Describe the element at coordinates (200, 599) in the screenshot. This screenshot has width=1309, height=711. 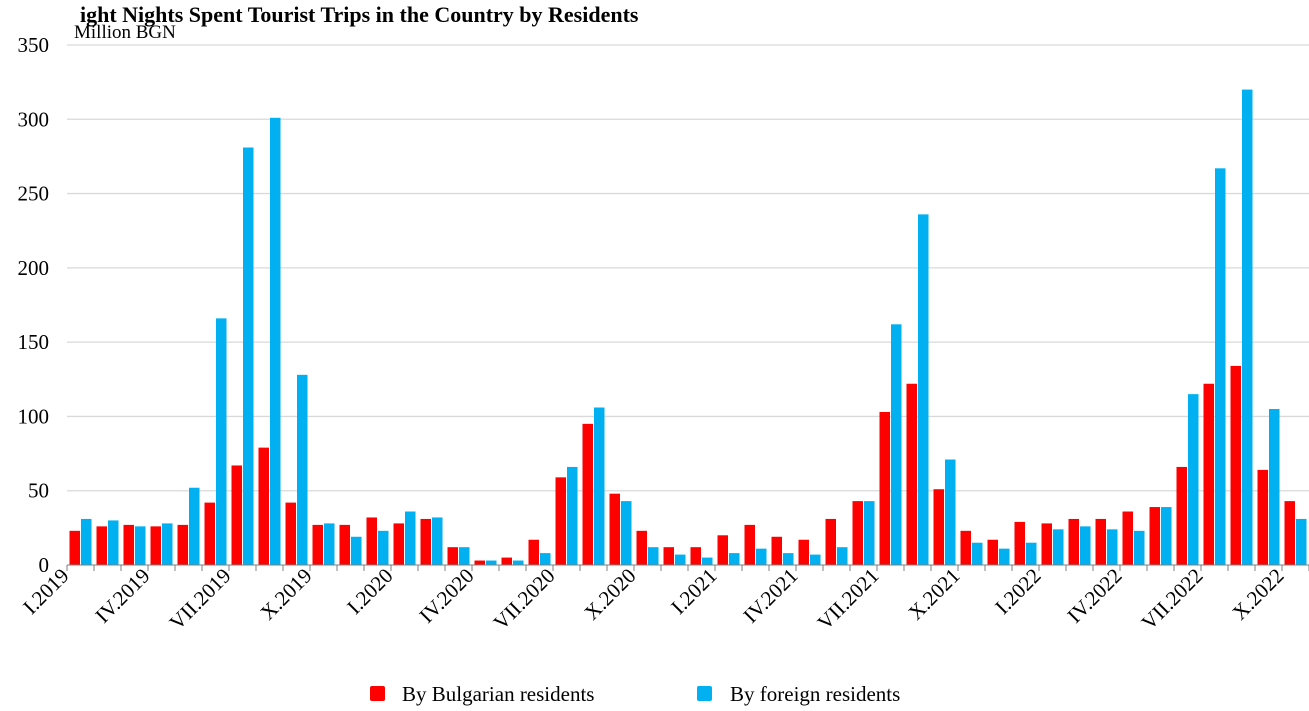
I see `x-tick-label: VII.2019` at that location.